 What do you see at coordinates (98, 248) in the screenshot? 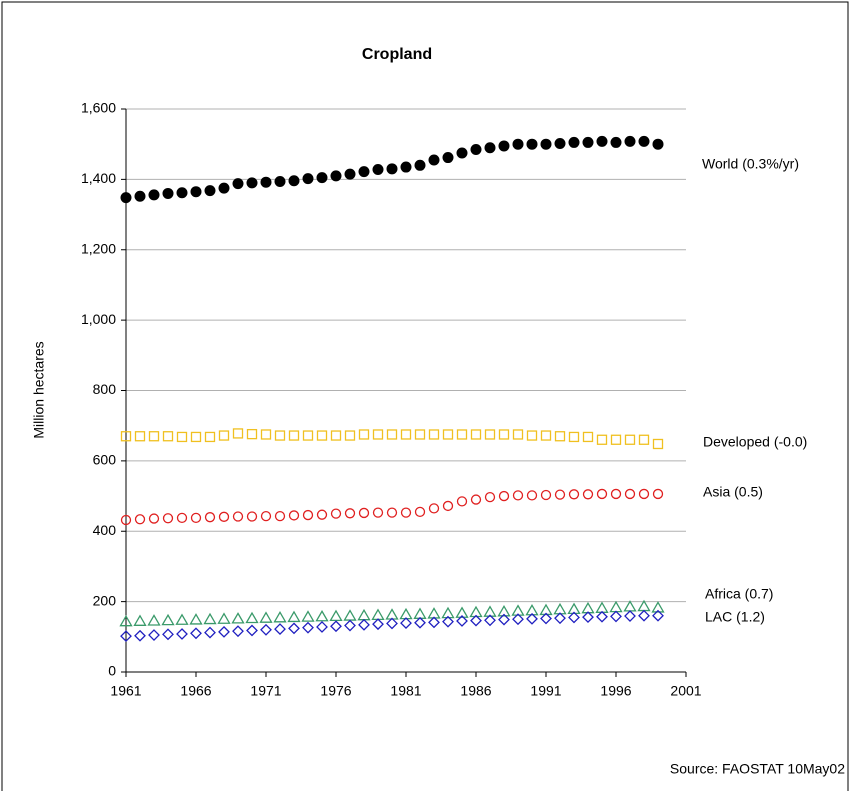
I see `y-tick-label: 1,200` at bounding box center [98, 248].